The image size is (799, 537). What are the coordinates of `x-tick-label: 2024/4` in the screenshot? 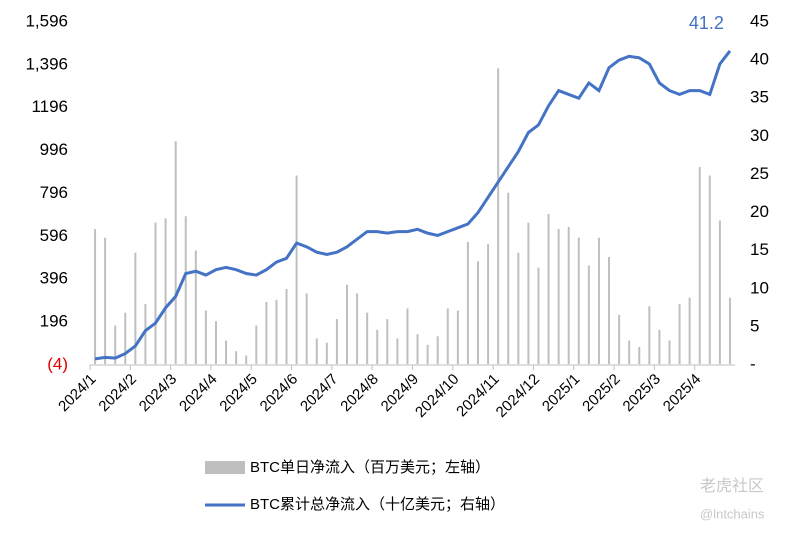 It's located at (198, 393).